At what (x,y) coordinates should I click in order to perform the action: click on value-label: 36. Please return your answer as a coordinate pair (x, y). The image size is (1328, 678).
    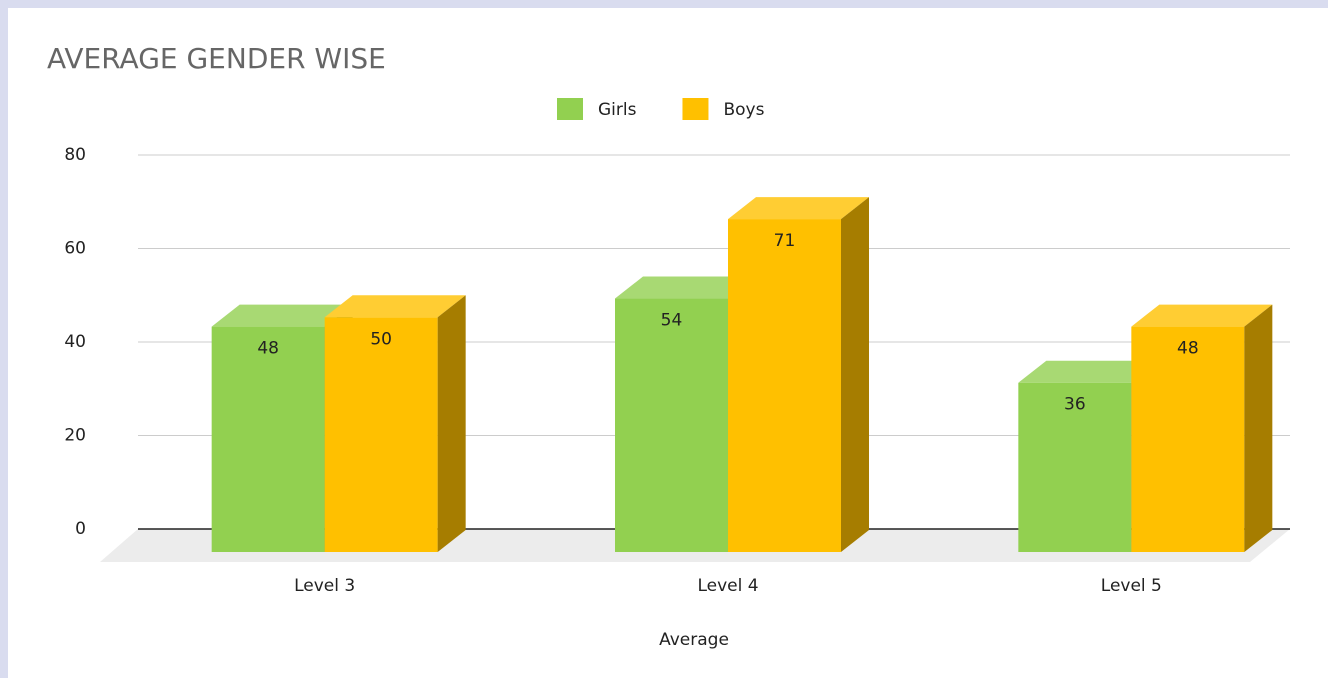
    Looking at the image, I should click on (1075, 405).